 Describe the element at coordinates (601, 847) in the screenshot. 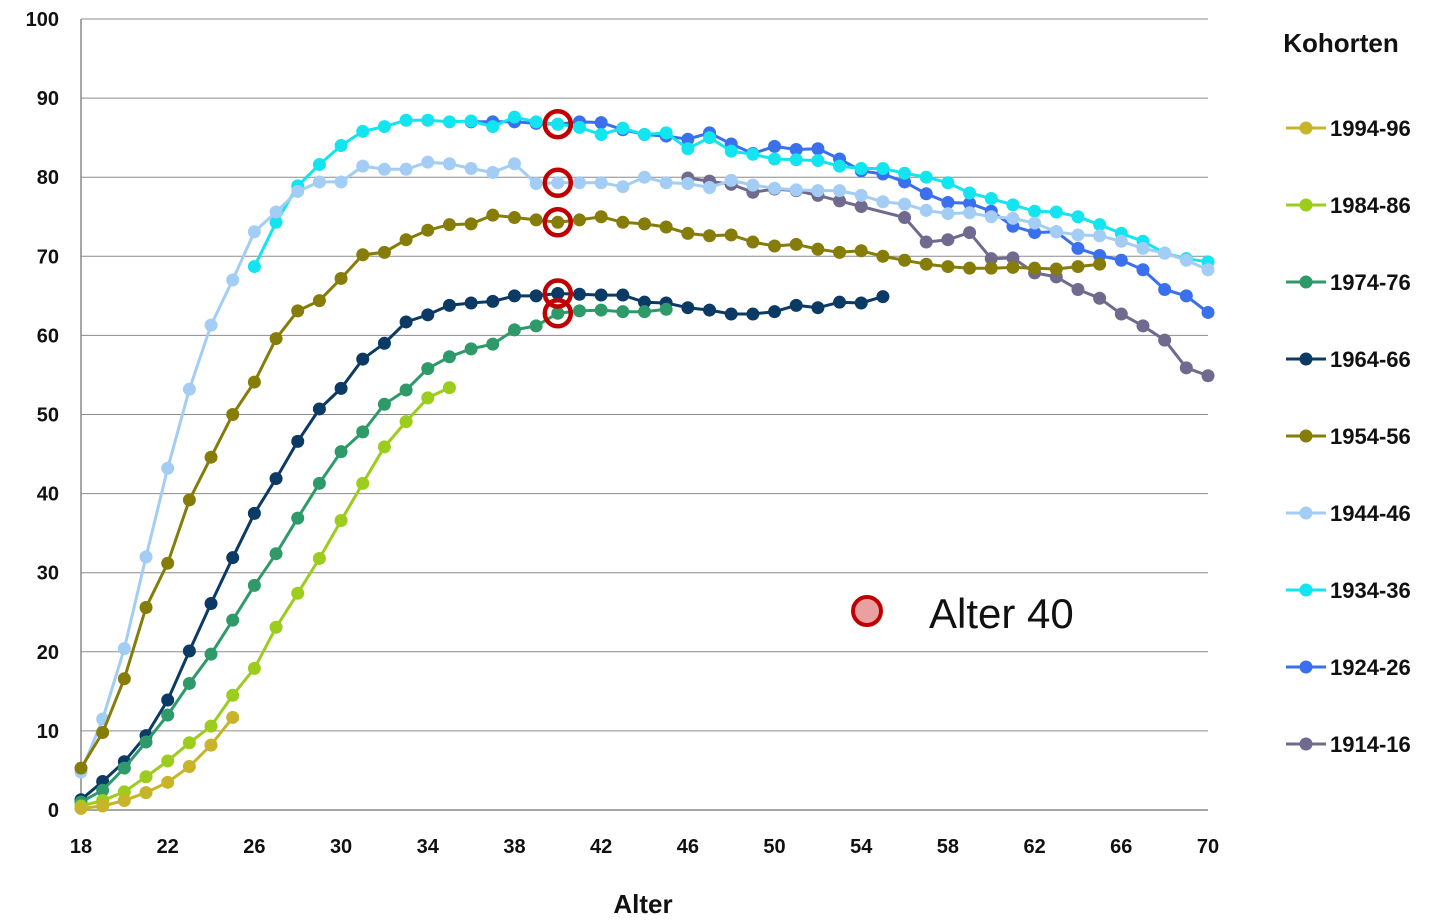

I see `x-tick-label: 42` at that location.